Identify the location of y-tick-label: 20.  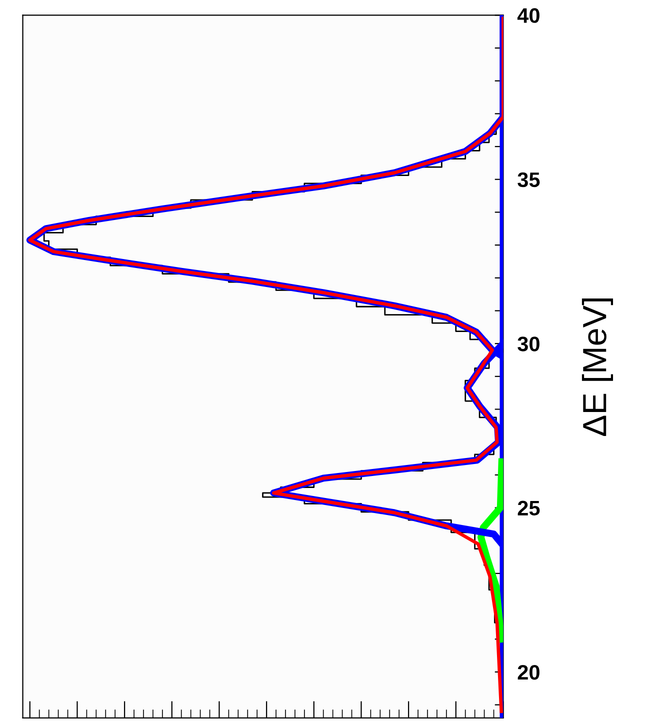
(529, 672).